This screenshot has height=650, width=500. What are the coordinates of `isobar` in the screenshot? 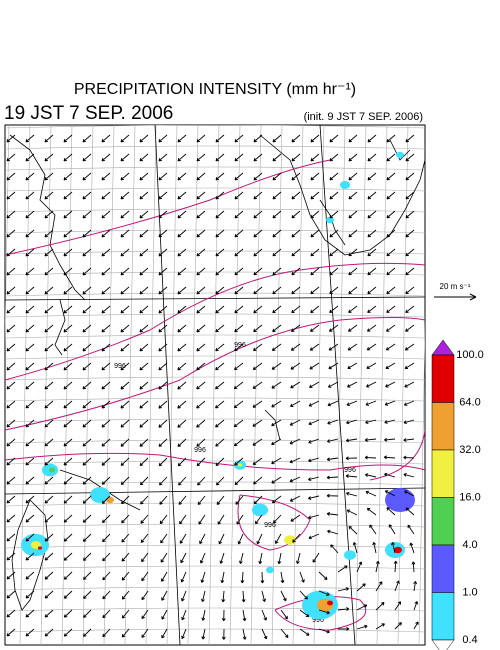 It's located at (215, 461).